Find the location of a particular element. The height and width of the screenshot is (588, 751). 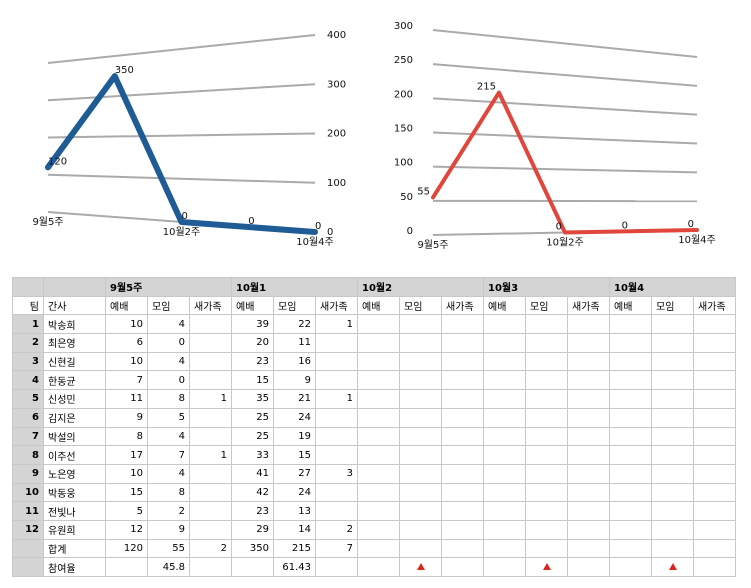

table-cell: 20 is located at coordinates (252, 343).